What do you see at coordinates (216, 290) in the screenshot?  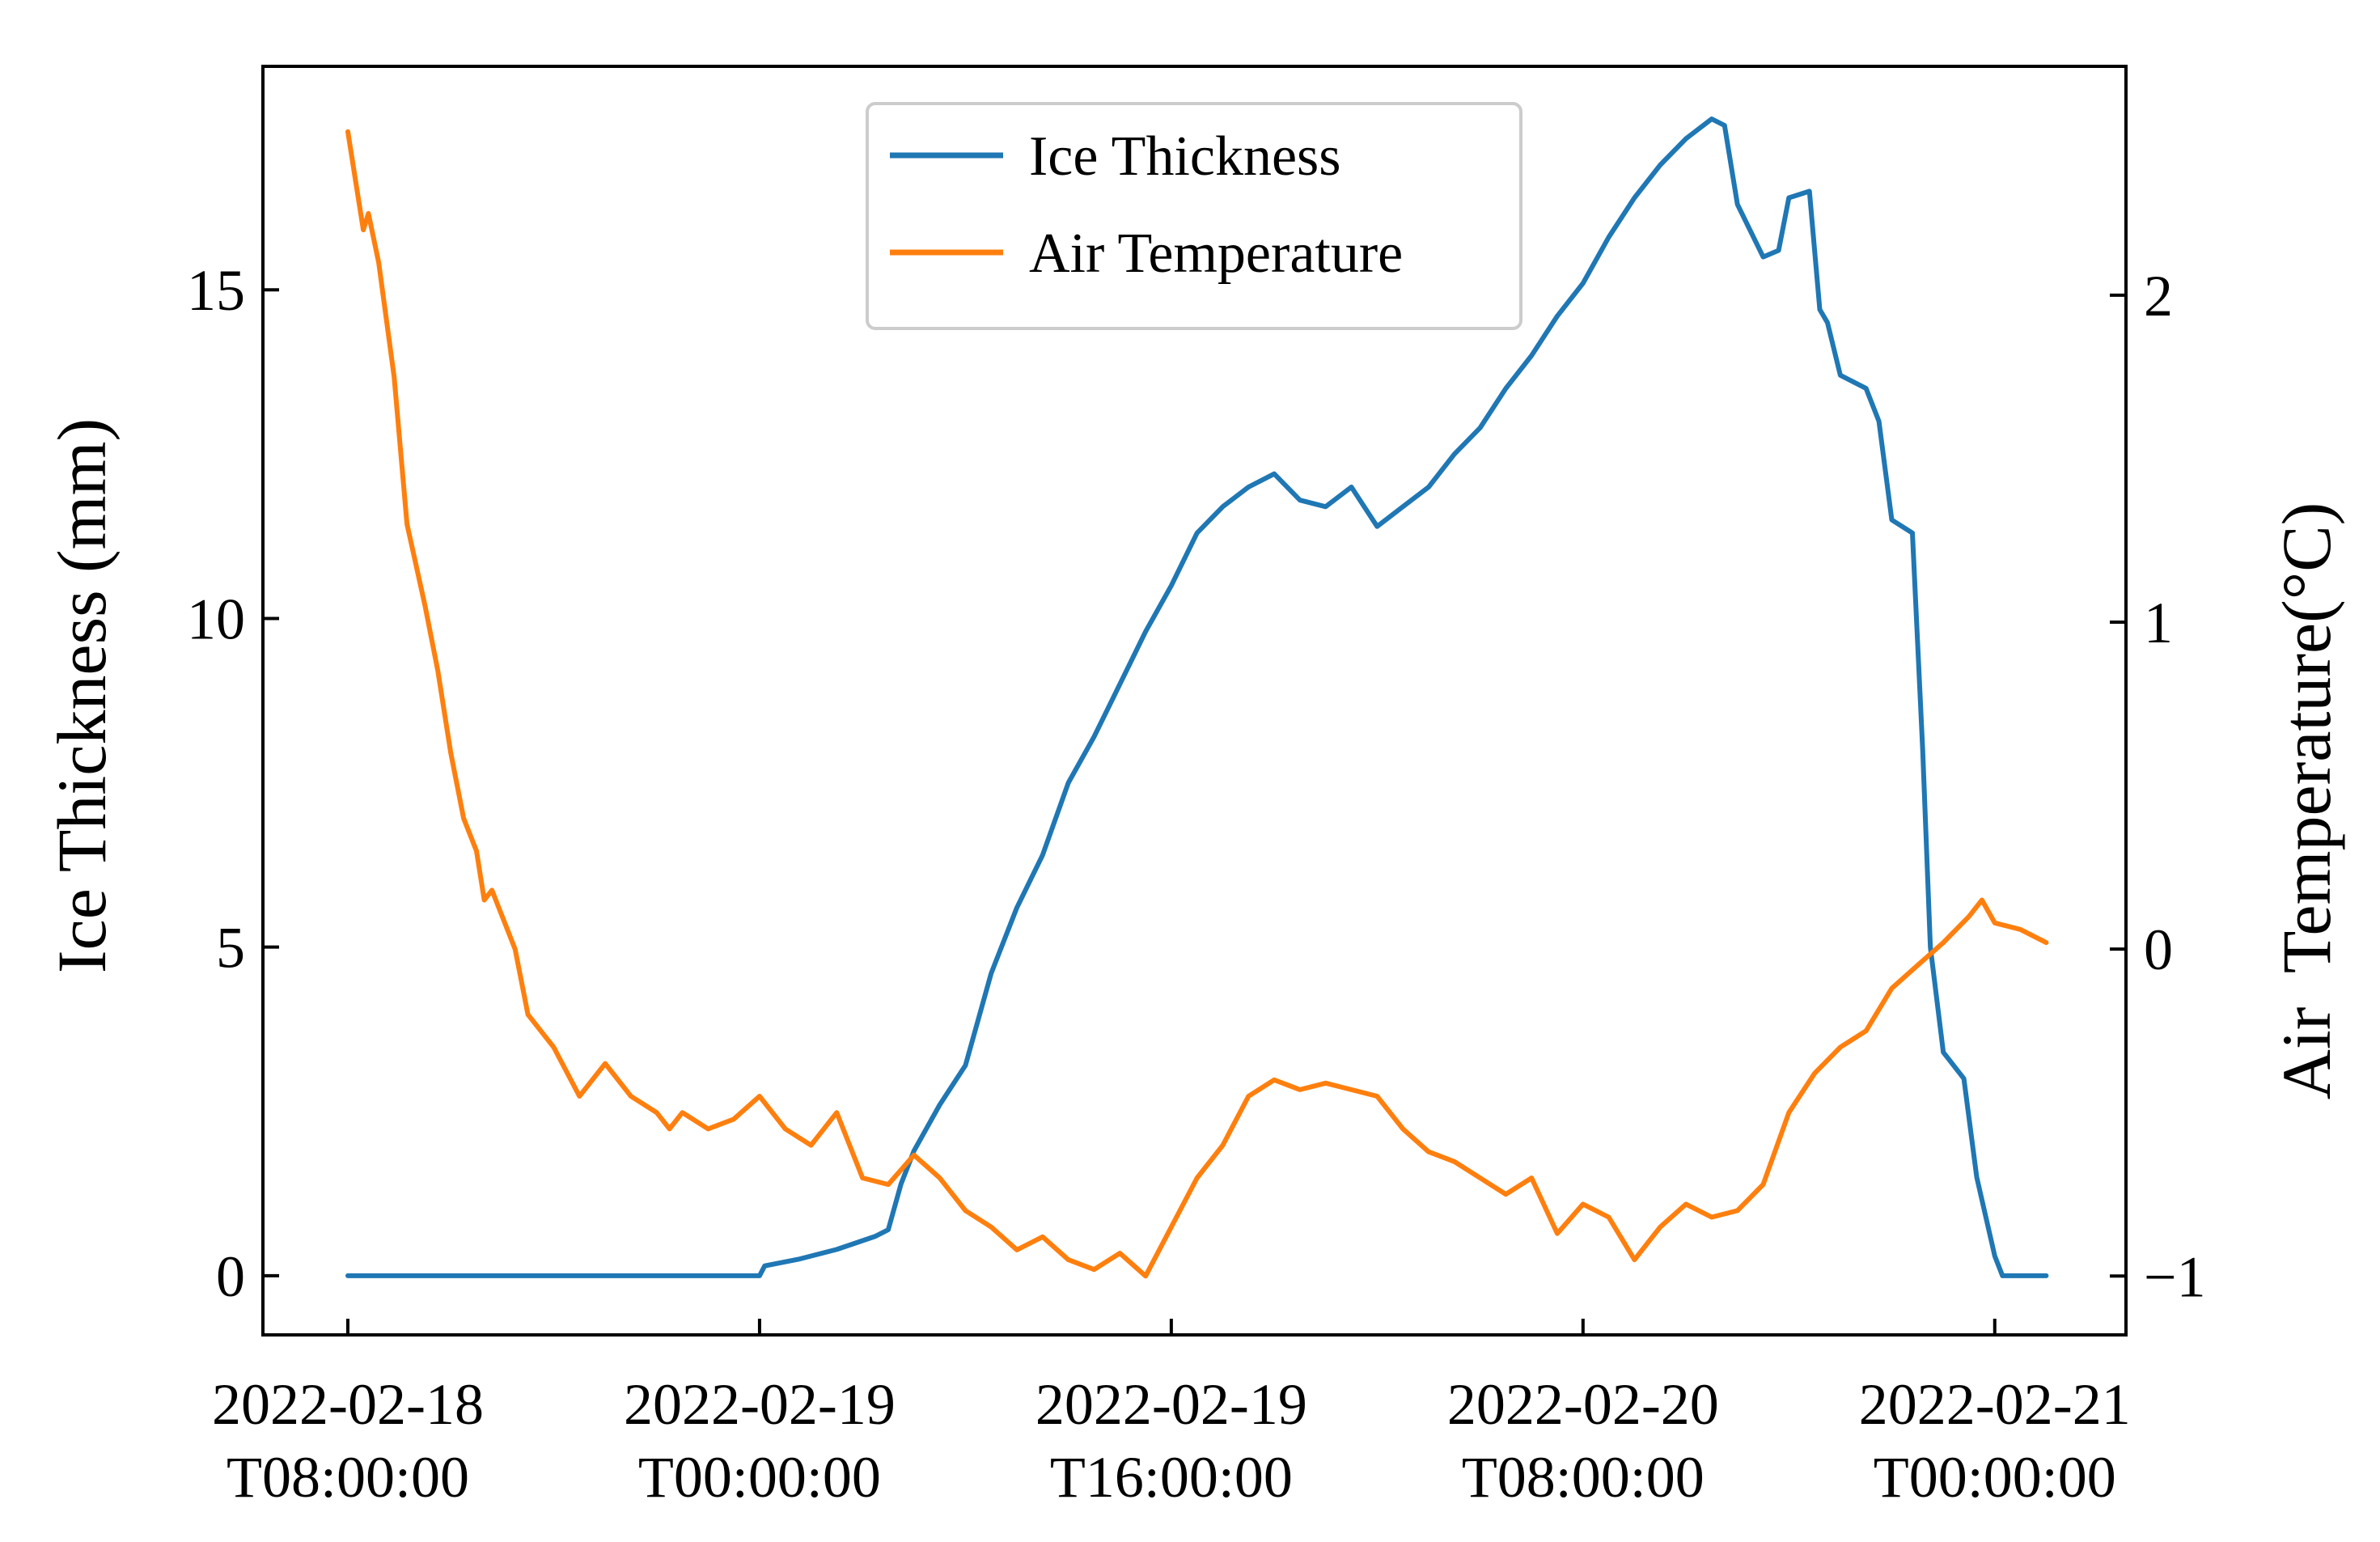 I see `left-y-tick-label: 15` at bounding box center [216, 290].